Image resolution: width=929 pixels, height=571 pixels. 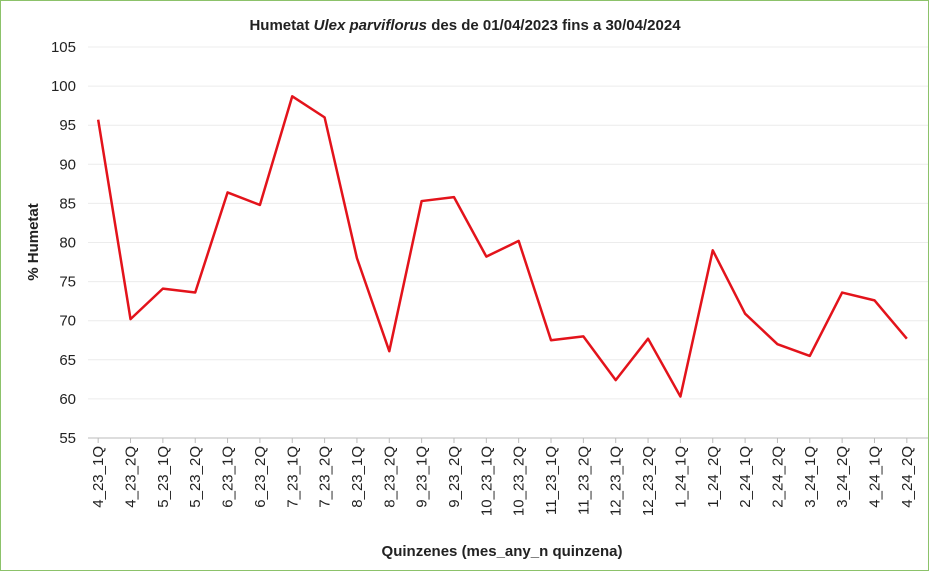 What do you see at coordinates (907, 477) in the screenshot?
I see `x-tick-label: 4_24_2Q` at bounding box center [907, 477].